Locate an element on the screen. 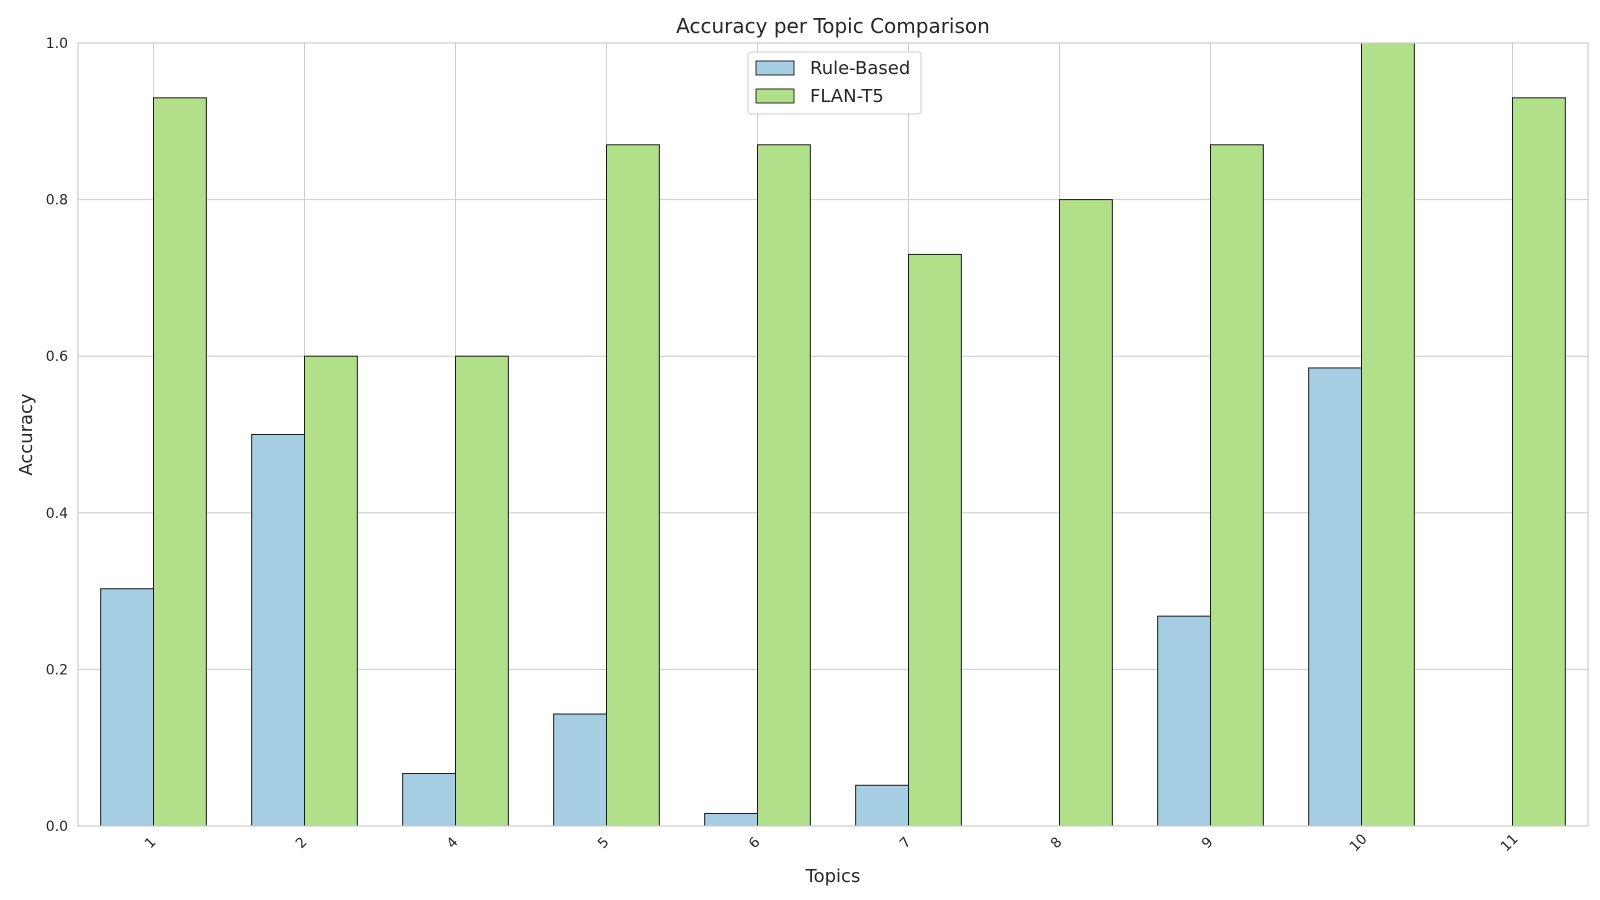 This screenshot has width=1600, height=900. y-axis-label: Accuracy is located at coordinates (26, 434).